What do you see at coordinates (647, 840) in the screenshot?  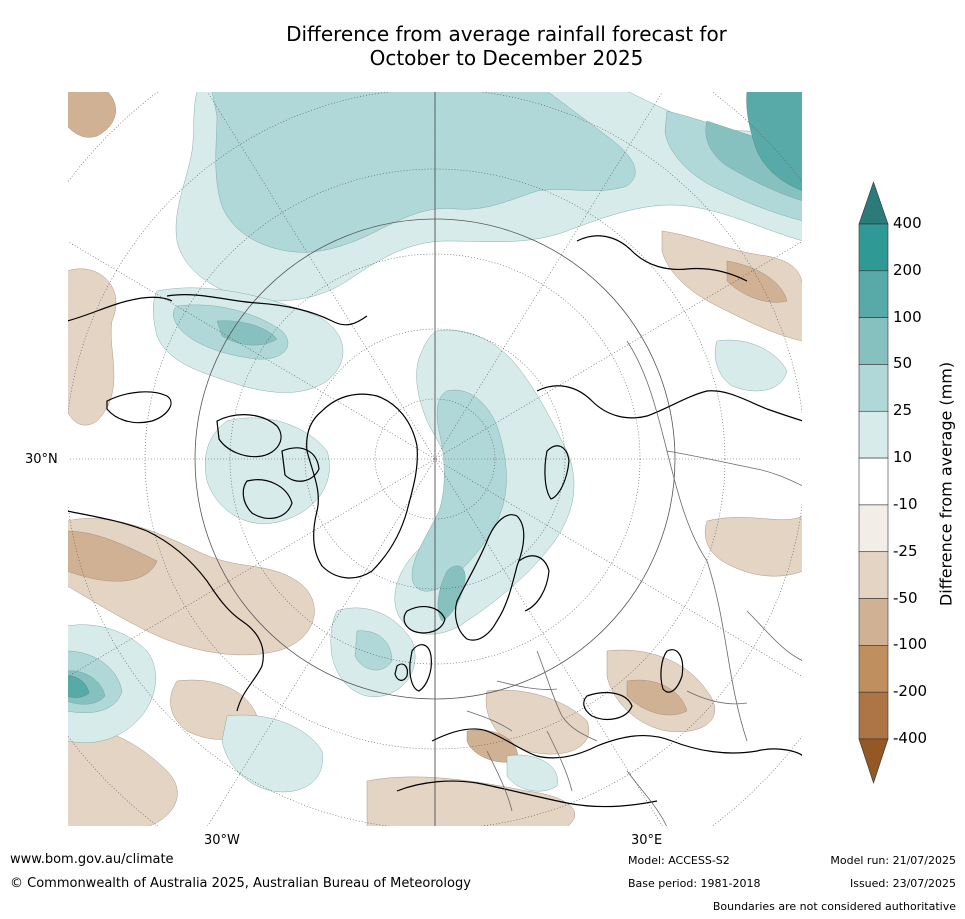 I see `lon-label-30e: 30°E` at bounding box center [647, 840].